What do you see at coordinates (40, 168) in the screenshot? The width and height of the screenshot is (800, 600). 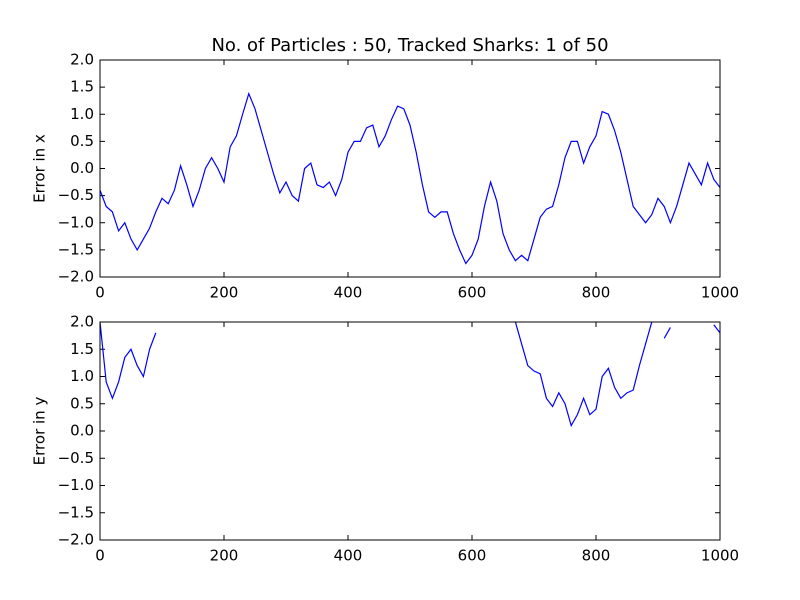 I see `y-axis-label: Error in x` at bounding box center [40, 168].